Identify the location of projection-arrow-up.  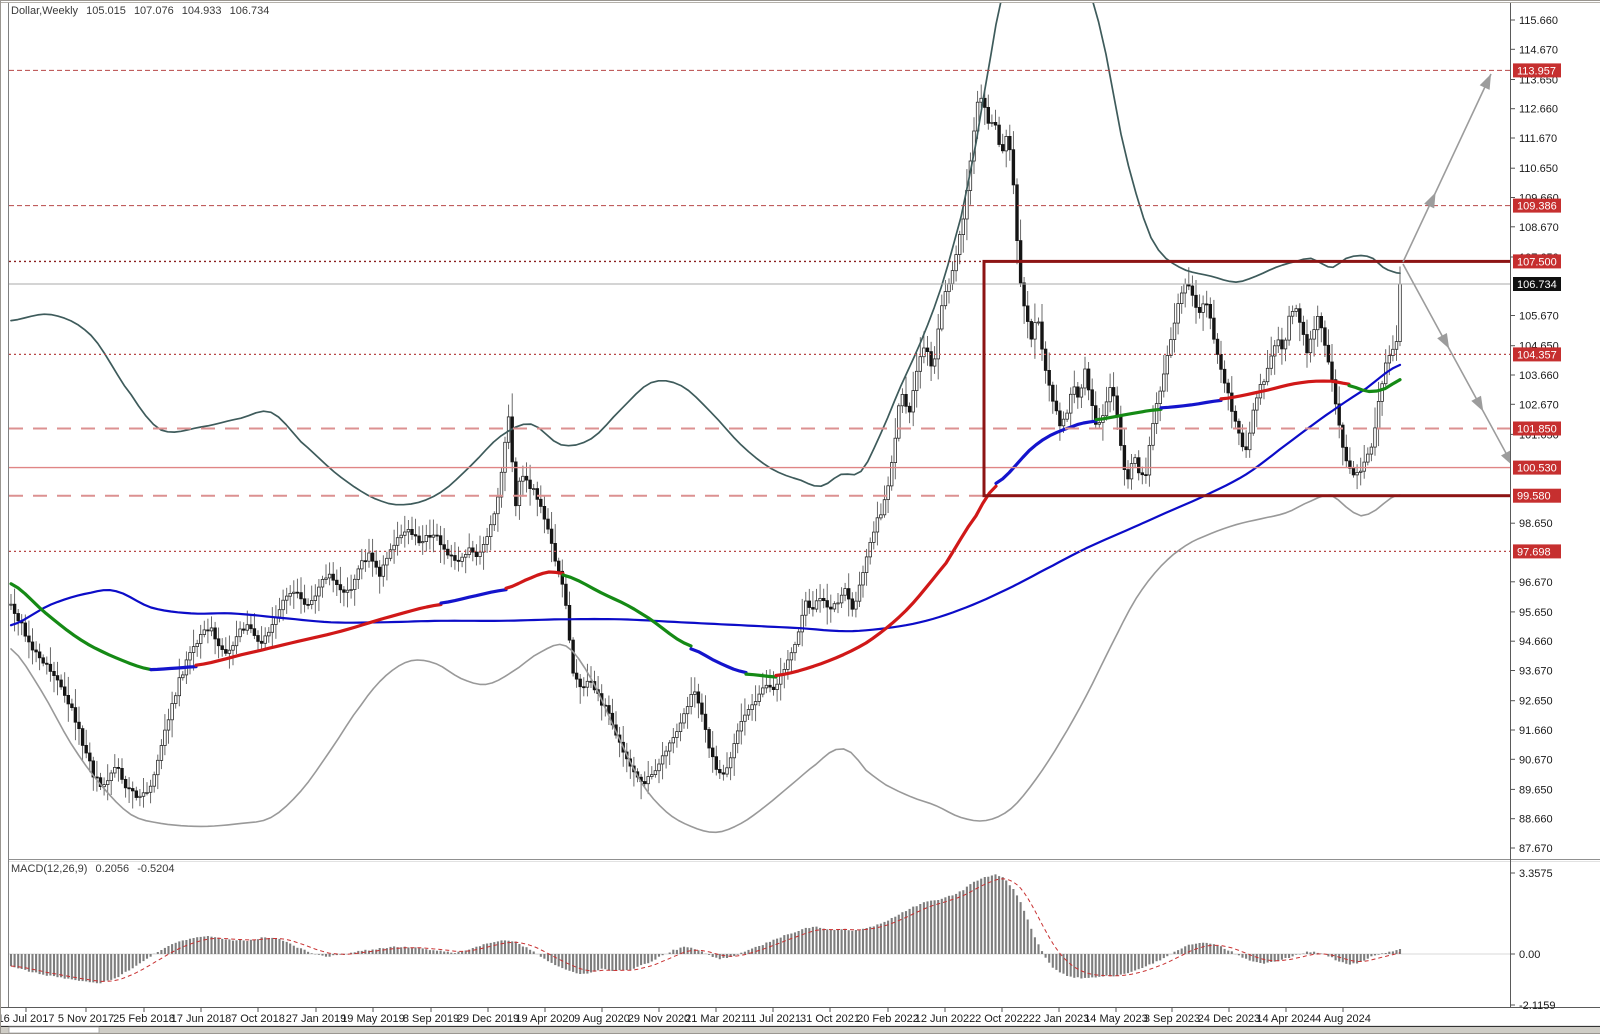
(1447, 168).